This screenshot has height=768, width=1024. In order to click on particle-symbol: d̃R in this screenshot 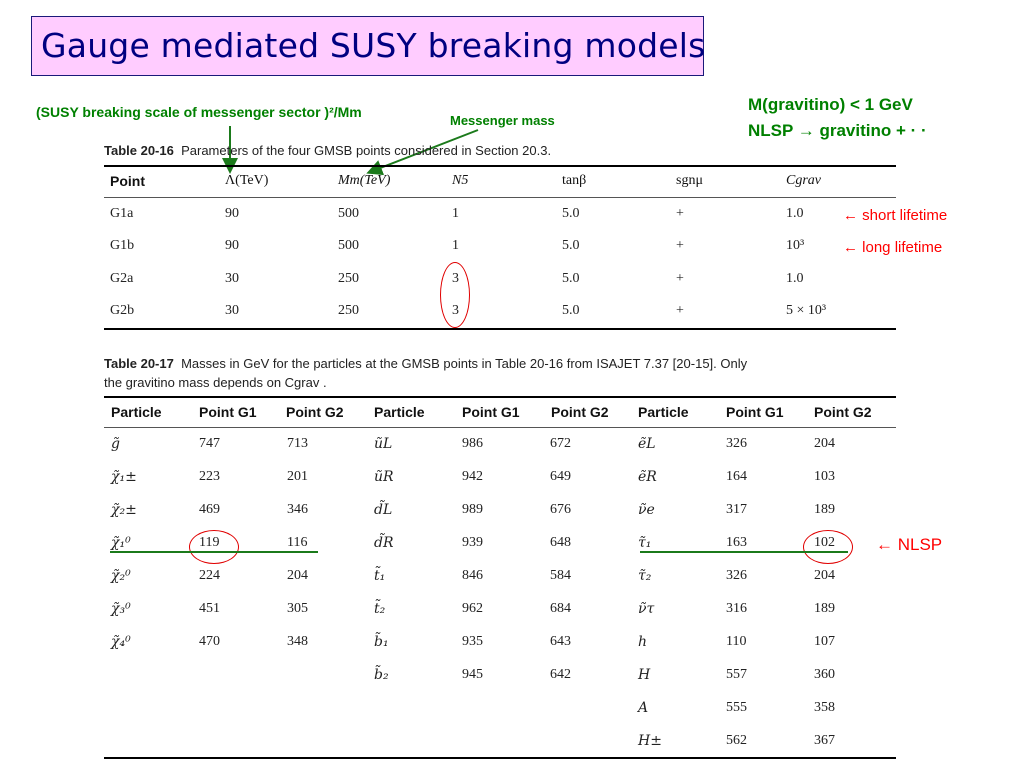, I will do `click(384, 543)`.